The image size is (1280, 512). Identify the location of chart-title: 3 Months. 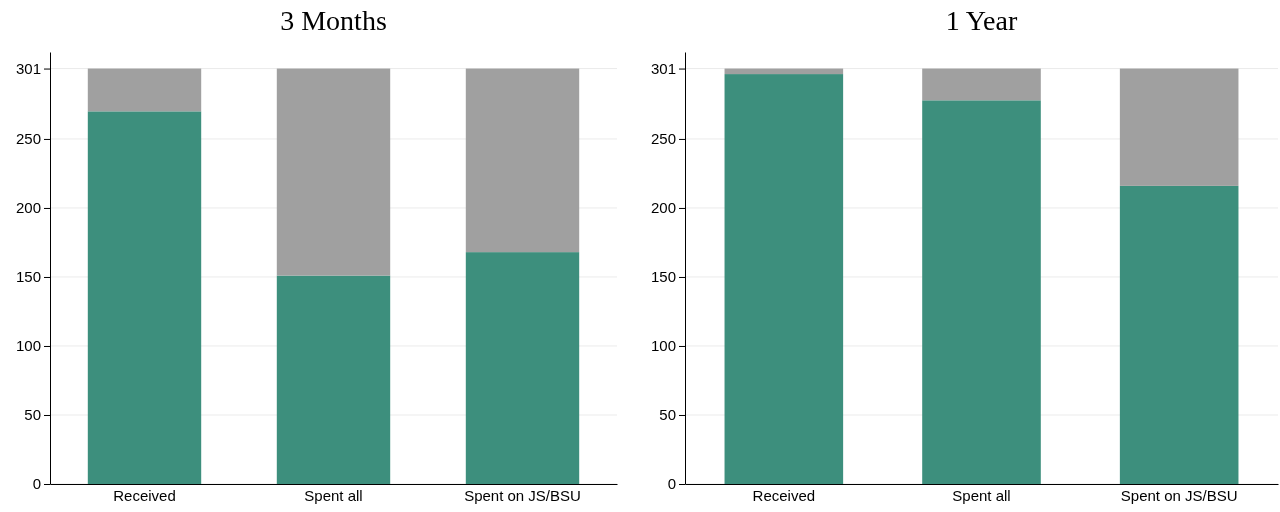
(333, 20).